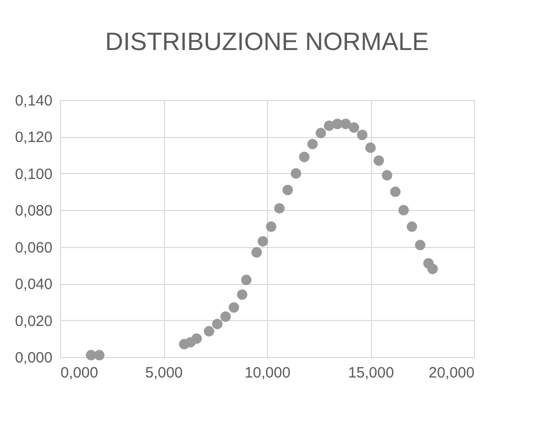  Describe the element at coordinates (451, 373) in the screenshot. I see `x-tick-label: 20,000` at that location.